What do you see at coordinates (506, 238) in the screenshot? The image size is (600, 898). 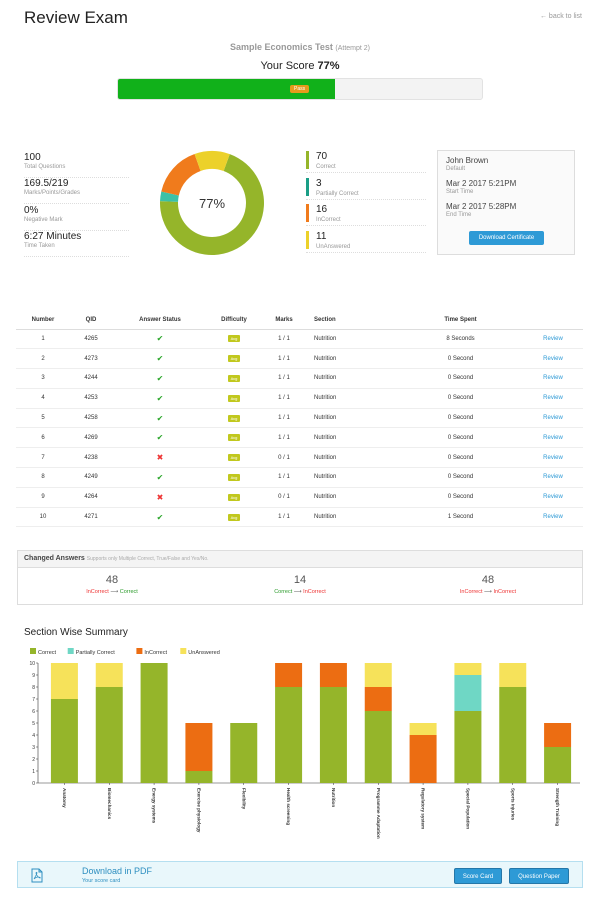 I see `download-certificate-button: Download Certificate` at bounding box center [506, 238].